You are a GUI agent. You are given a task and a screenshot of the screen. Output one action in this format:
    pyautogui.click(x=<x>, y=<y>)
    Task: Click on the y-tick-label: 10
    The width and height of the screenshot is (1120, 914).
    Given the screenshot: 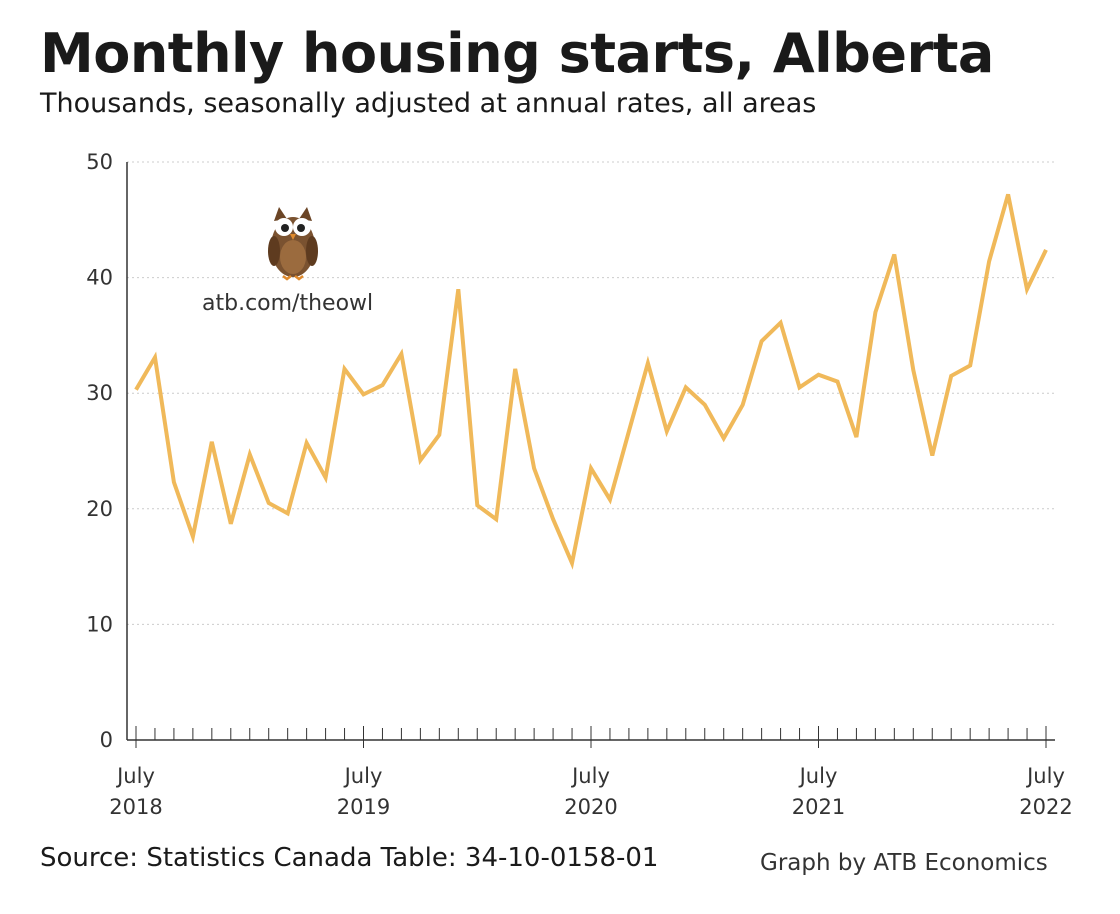 What is the action you would take?
    pyautogui.click(x=99, y=624)
    